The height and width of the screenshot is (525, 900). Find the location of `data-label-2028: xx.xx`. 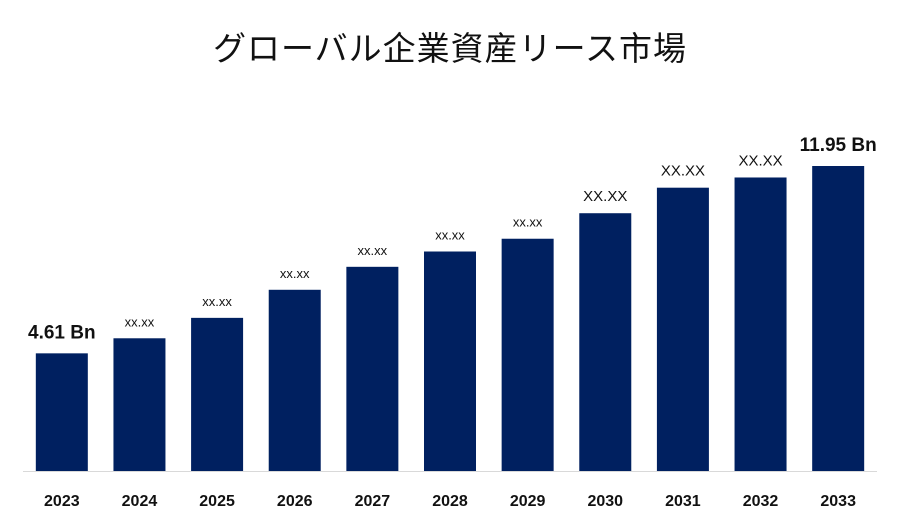

data-label-2028: xx.xx is located at coordinates (450, 235).